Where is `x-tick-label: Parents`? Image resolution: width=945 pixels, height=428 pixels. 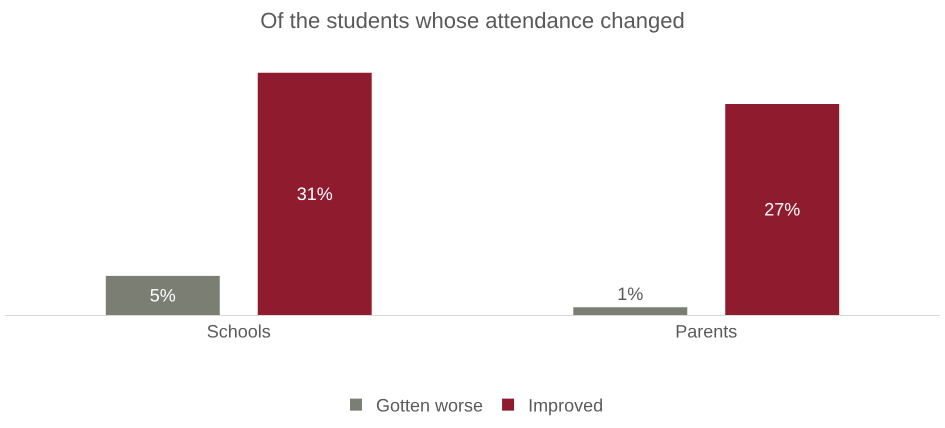
x-tick-label: Parents is located at coordinates (706, 332).